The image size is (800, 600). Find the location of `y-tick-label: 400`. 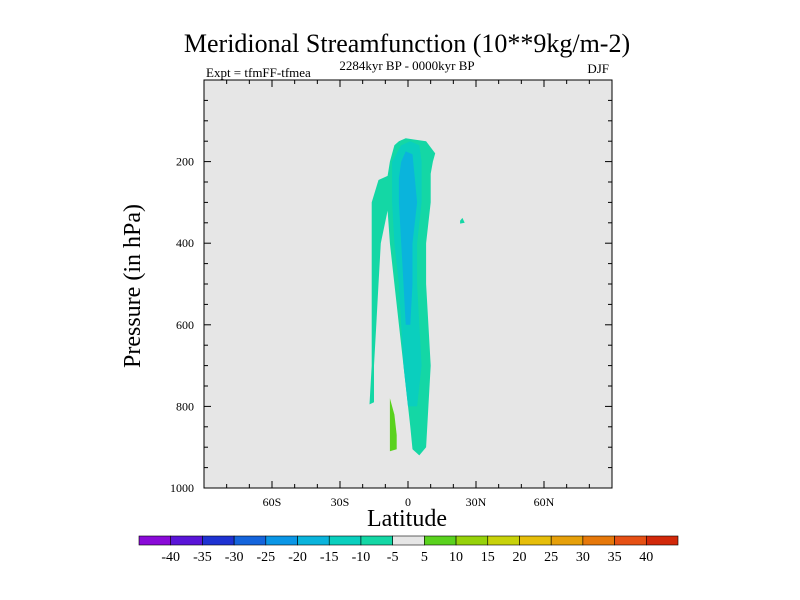

y-tick-label: 400 is located at coordinates (185, 243).